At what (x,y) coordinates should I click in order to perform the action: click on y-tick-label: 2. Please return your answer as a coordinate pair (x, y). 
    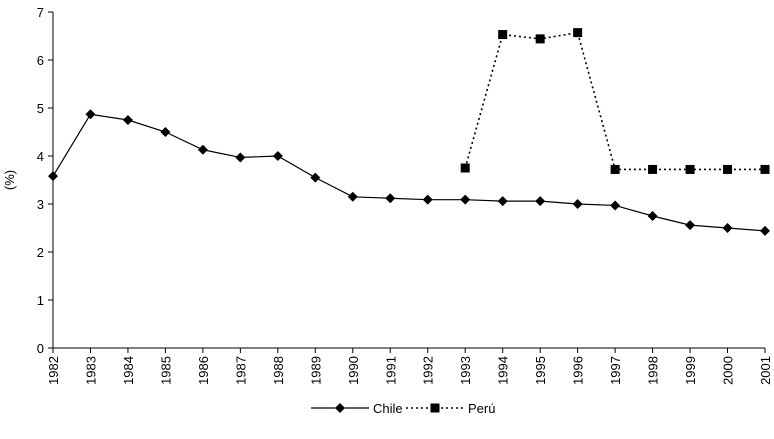
    Looking at the image, I should click on (40, 252).